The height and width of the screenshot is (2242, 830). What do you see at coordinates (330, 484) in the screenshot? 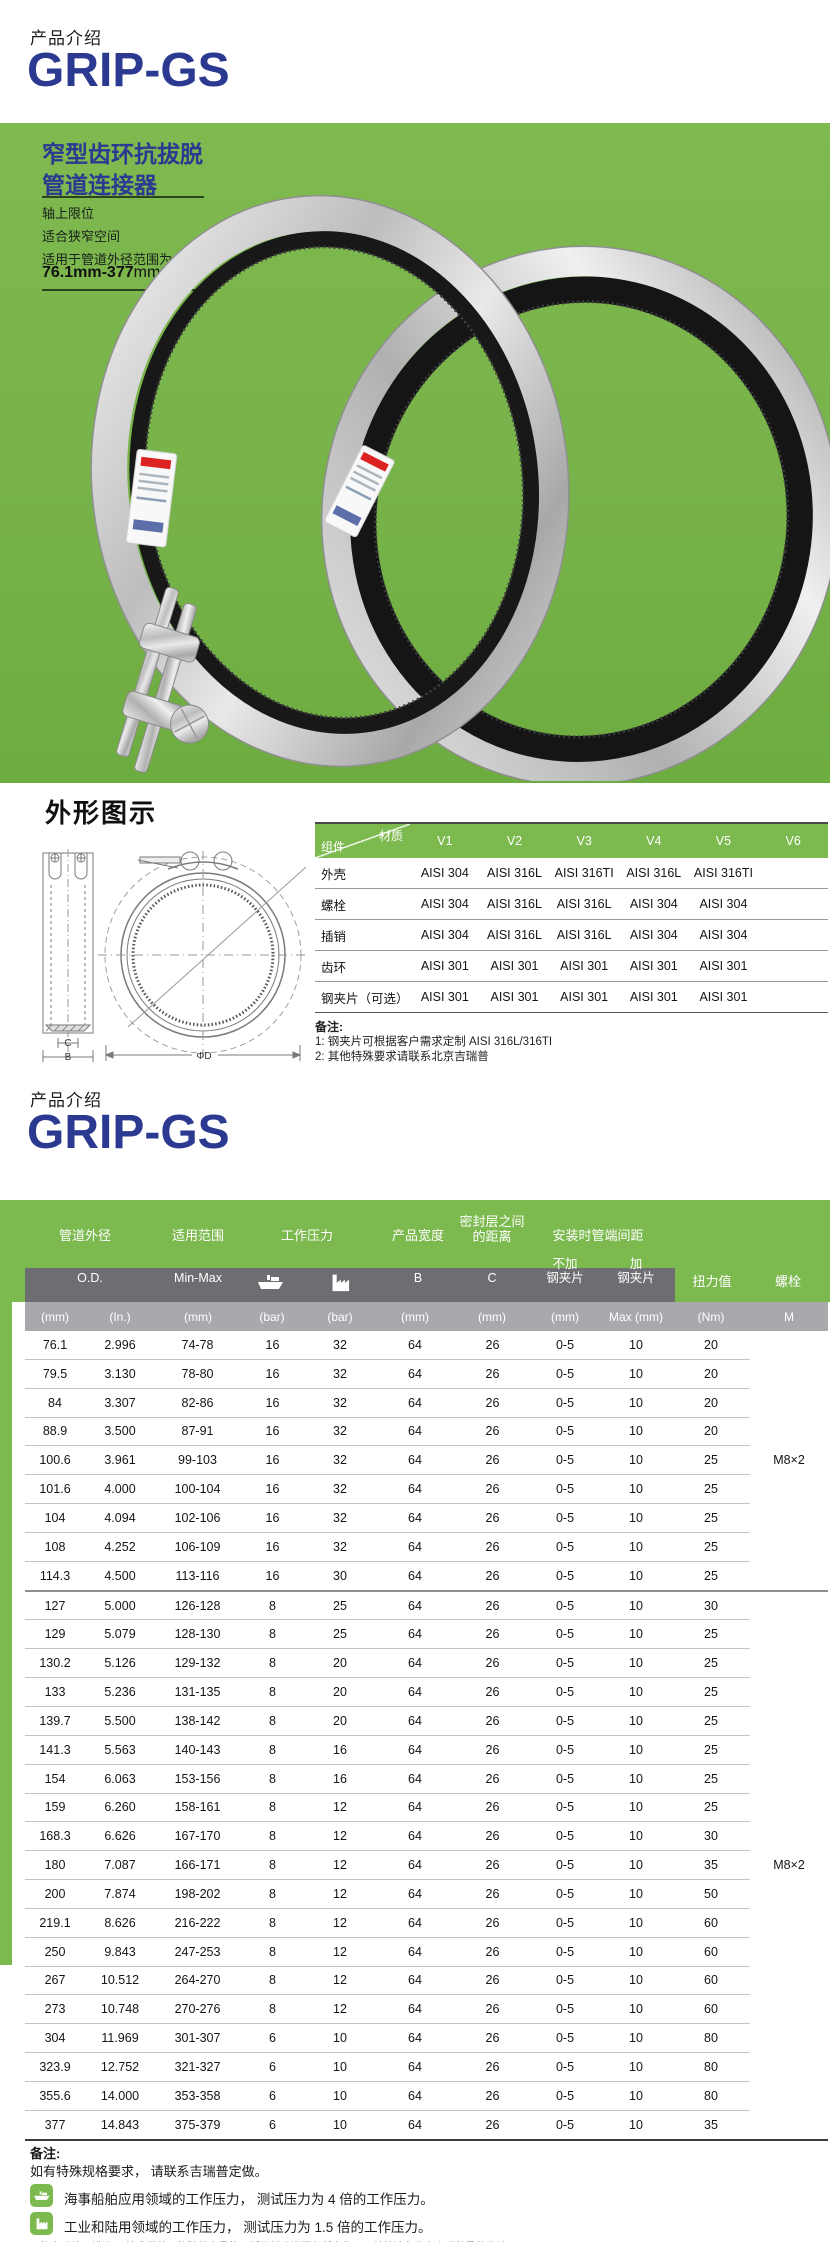
I see `clamp-ring-front` at bounding box center [330, 484].